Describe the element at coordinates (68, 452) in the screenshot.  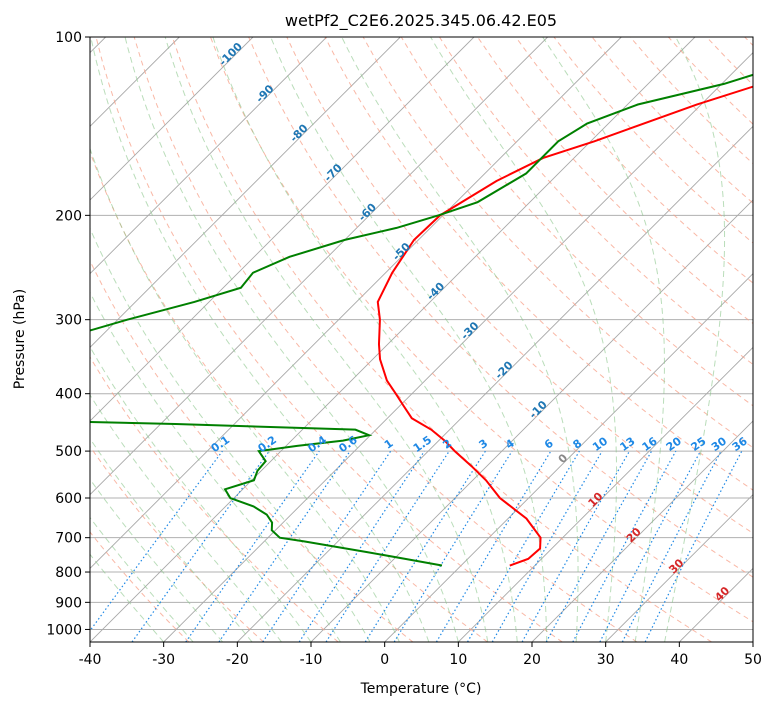
I see `y-tick-label: 500` at that location.